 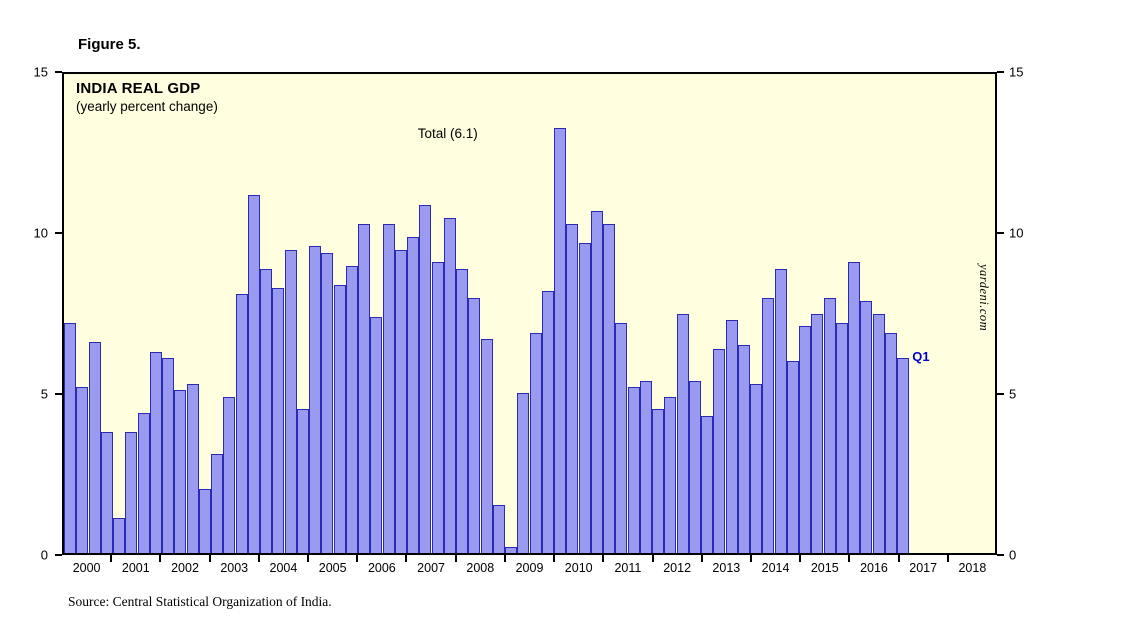 What do you see at coordinates (726, 568) in the screenshot?
I see `x-axis-year-label: 2013` at bounding box center [726, 568].